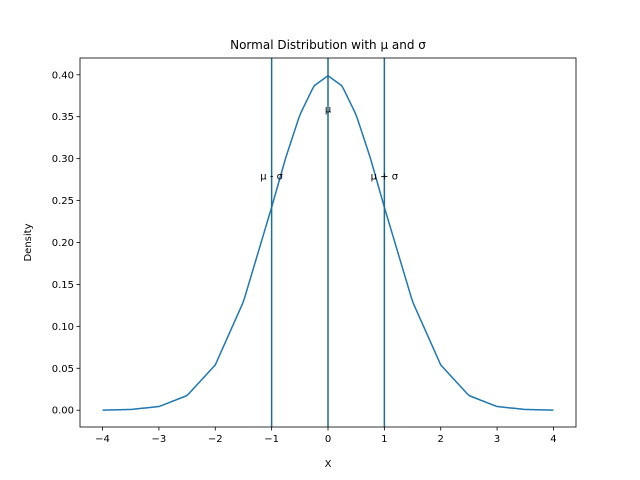 This screenshot has width=640, height=480. What do you see at coordinates (553, 439) in the screenshot?
I see `x-tick-label: 4` at bounding box center [553, 439].